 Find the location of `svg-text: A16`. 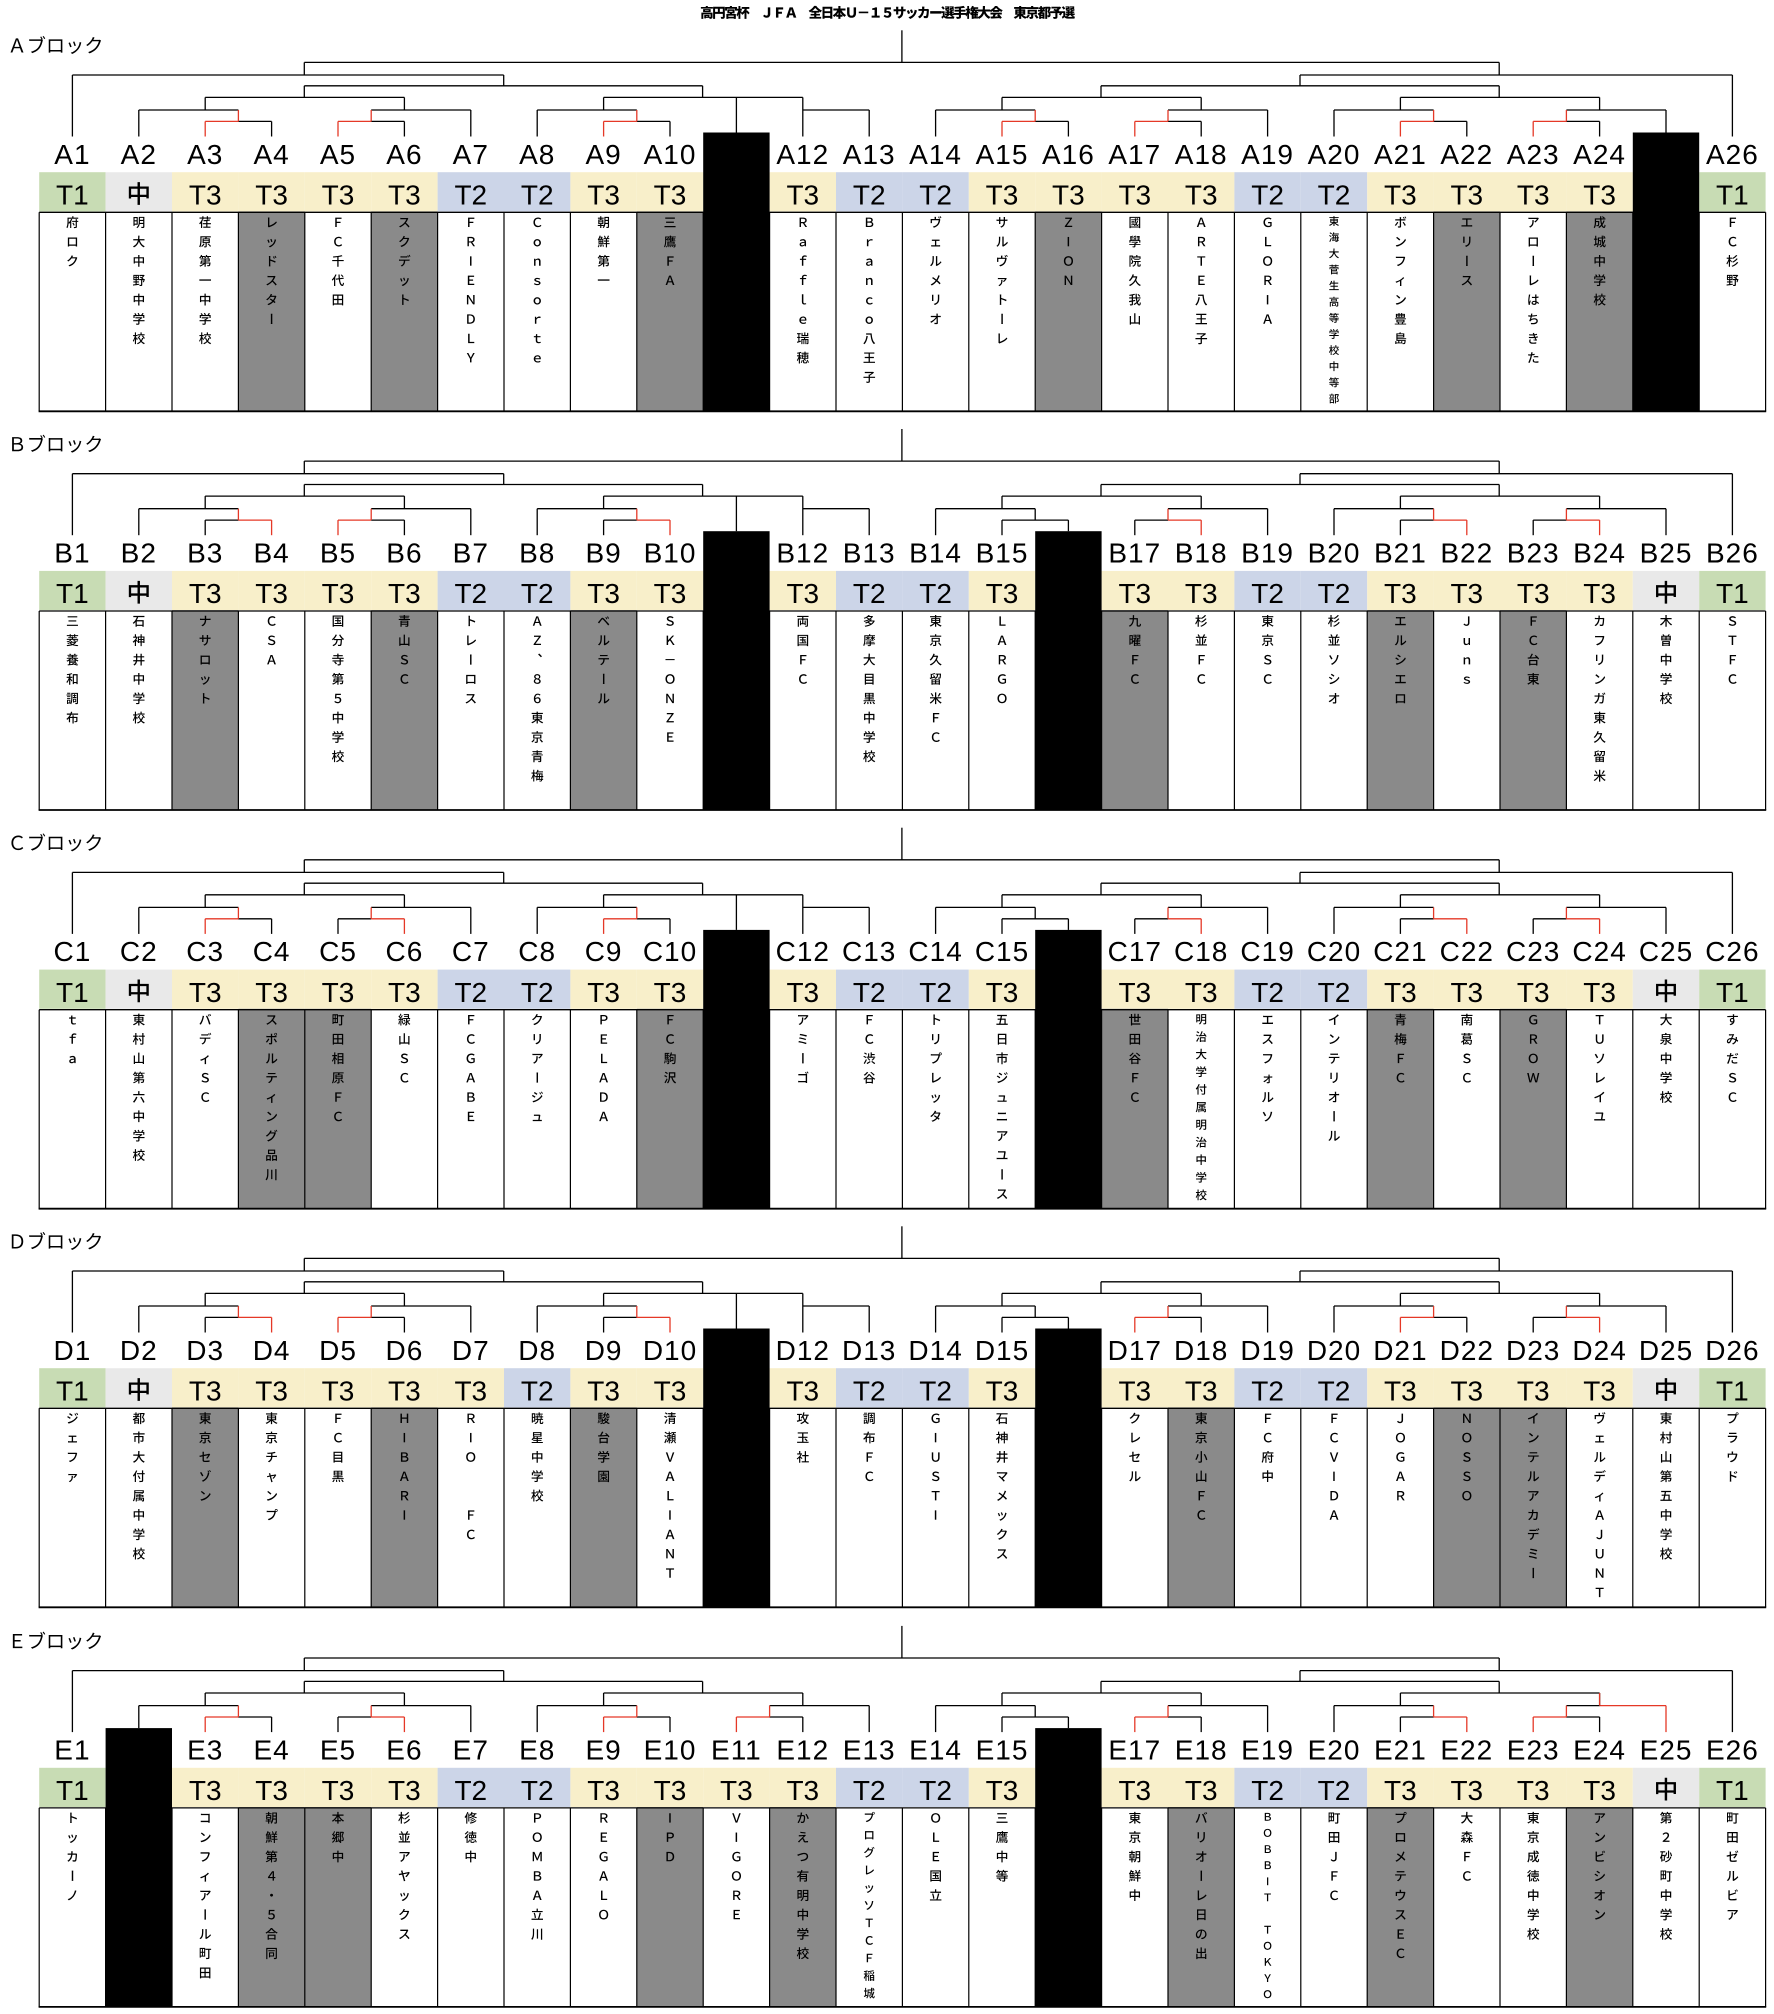

svg-text: A16 is located at coordinates (1068, 154).